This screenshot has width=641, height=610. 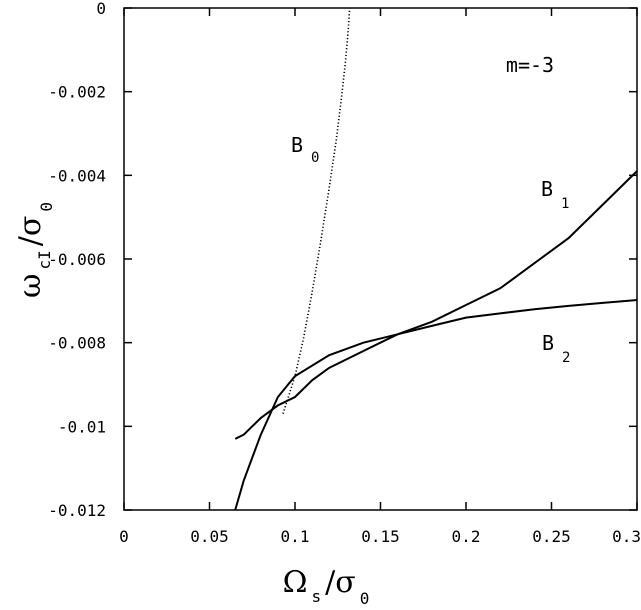 I want to click on x-label-main: Ω, so click(x=295, y=582).